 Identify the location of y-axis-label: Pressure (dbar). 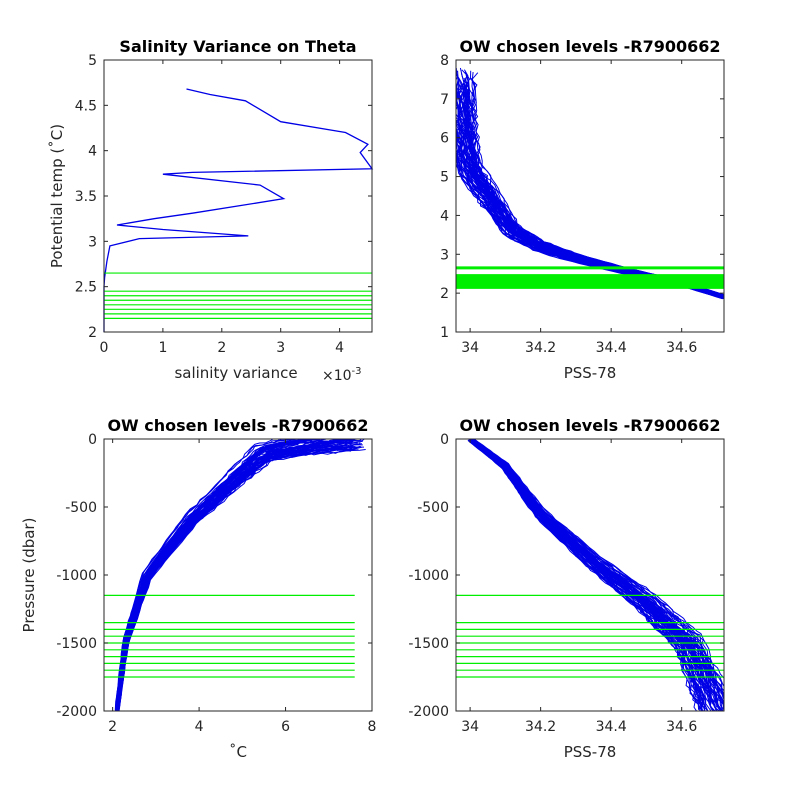
(29, 575).